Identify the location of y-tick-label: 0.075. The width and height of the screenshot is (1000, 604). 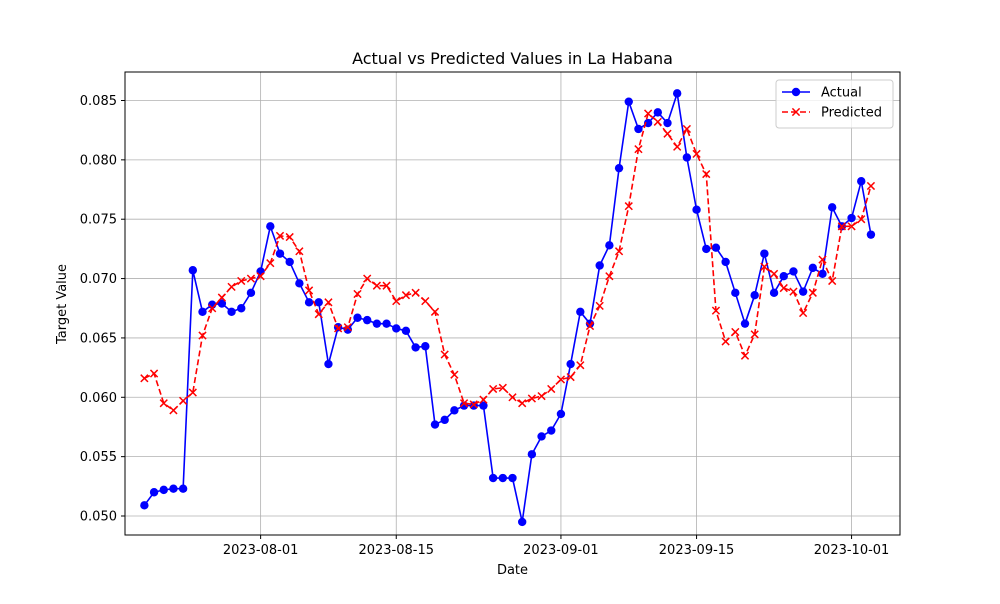
(98, 220).